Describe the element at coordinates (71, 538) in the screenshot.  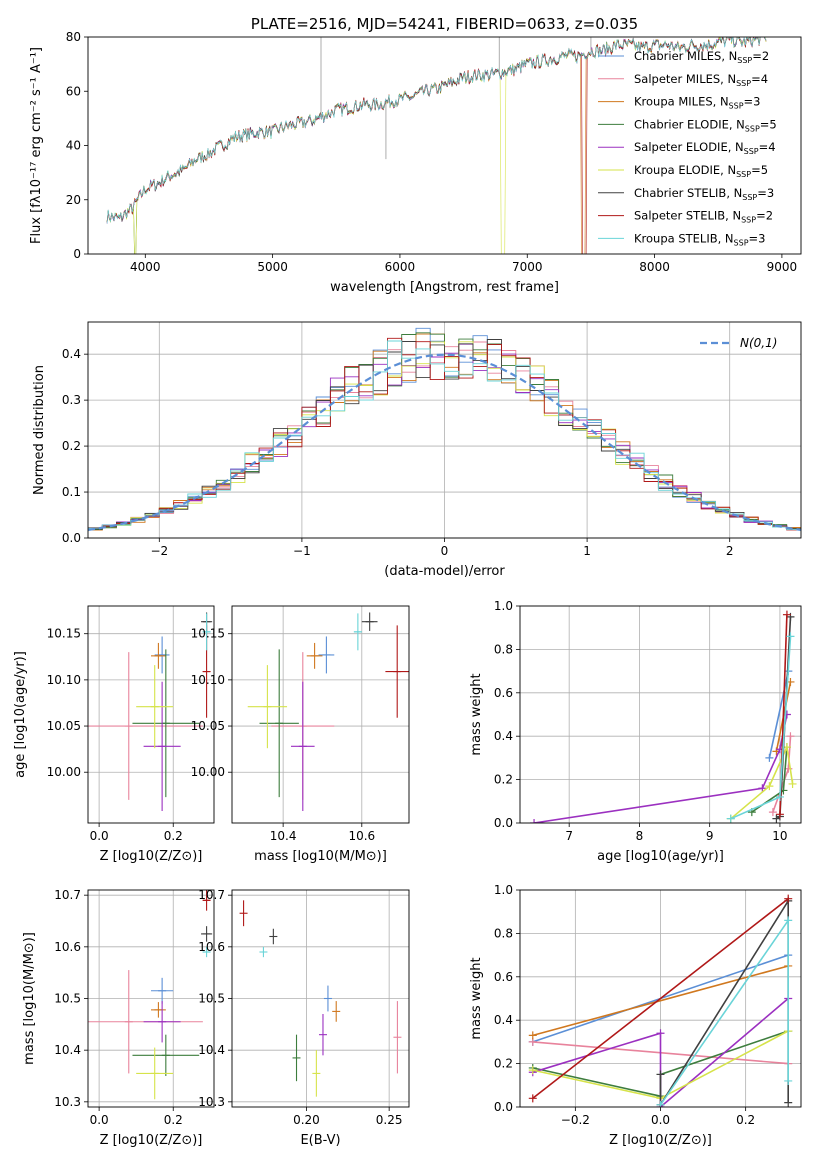
I see `y-tick-label: 0.0` at that location.